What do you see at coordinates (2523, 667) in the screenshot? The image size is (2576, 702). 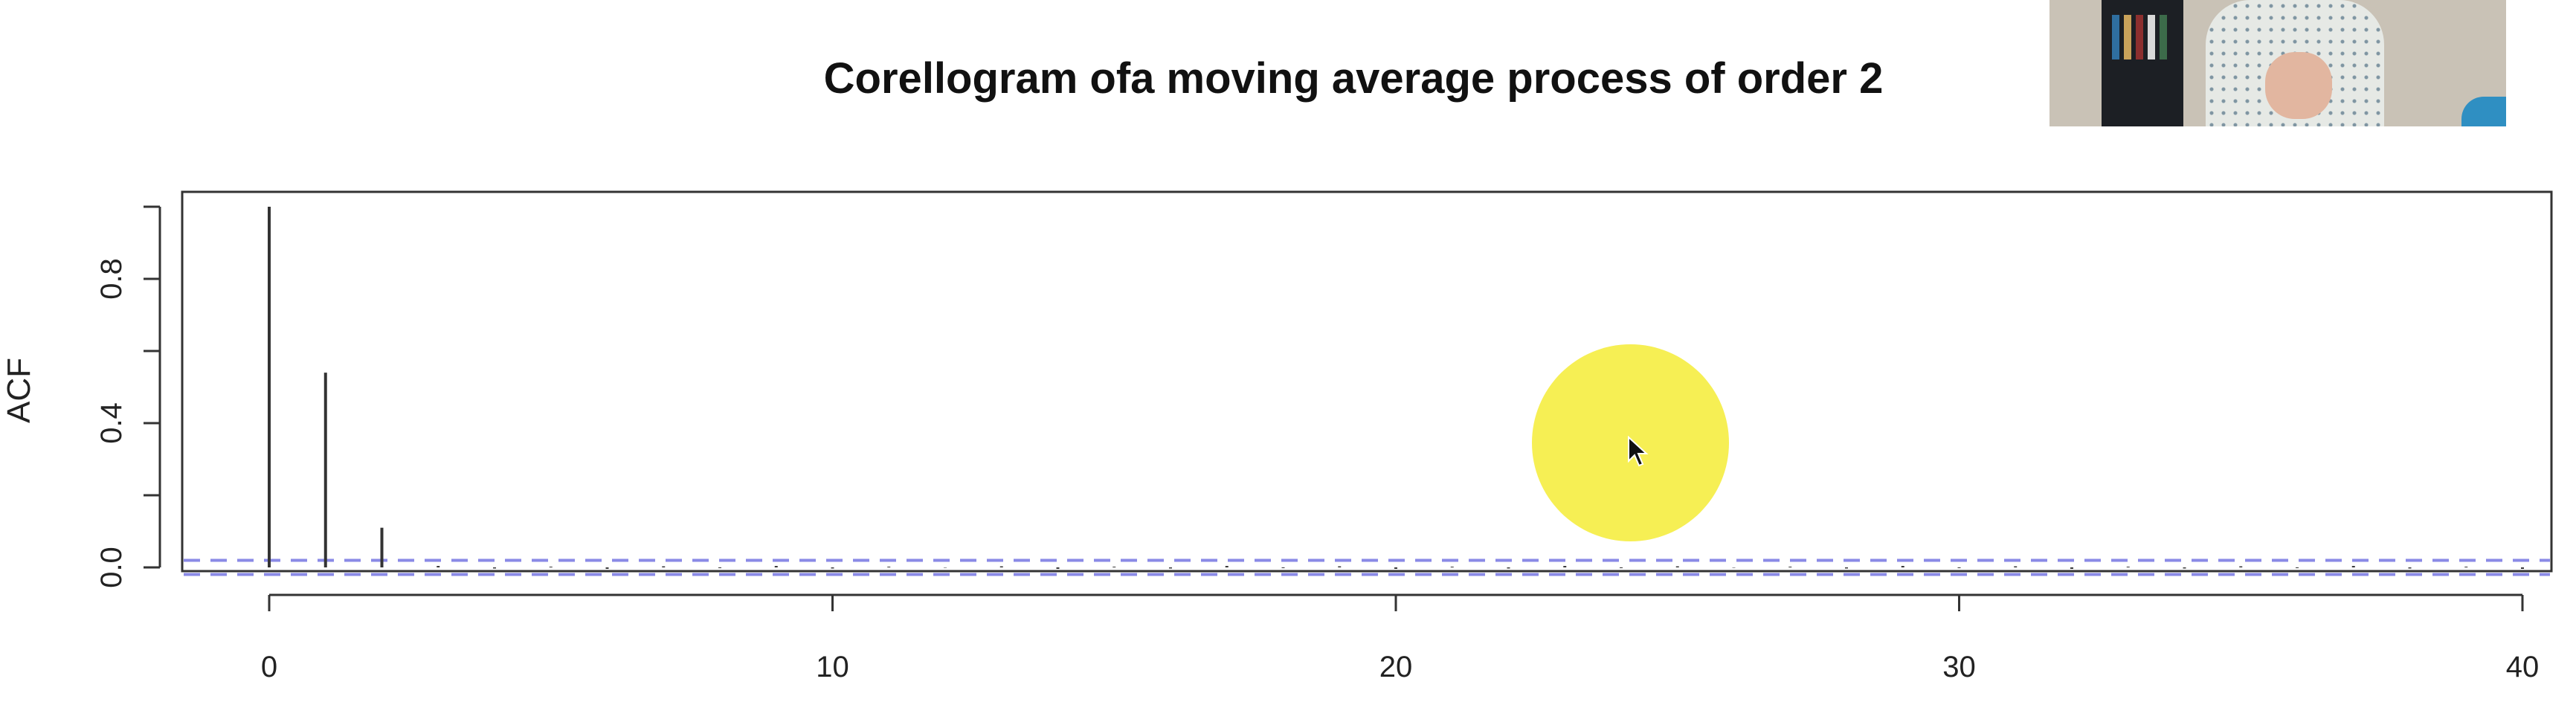 I see `x-tick-label-40: 40` at bounding box center [2523, 667].